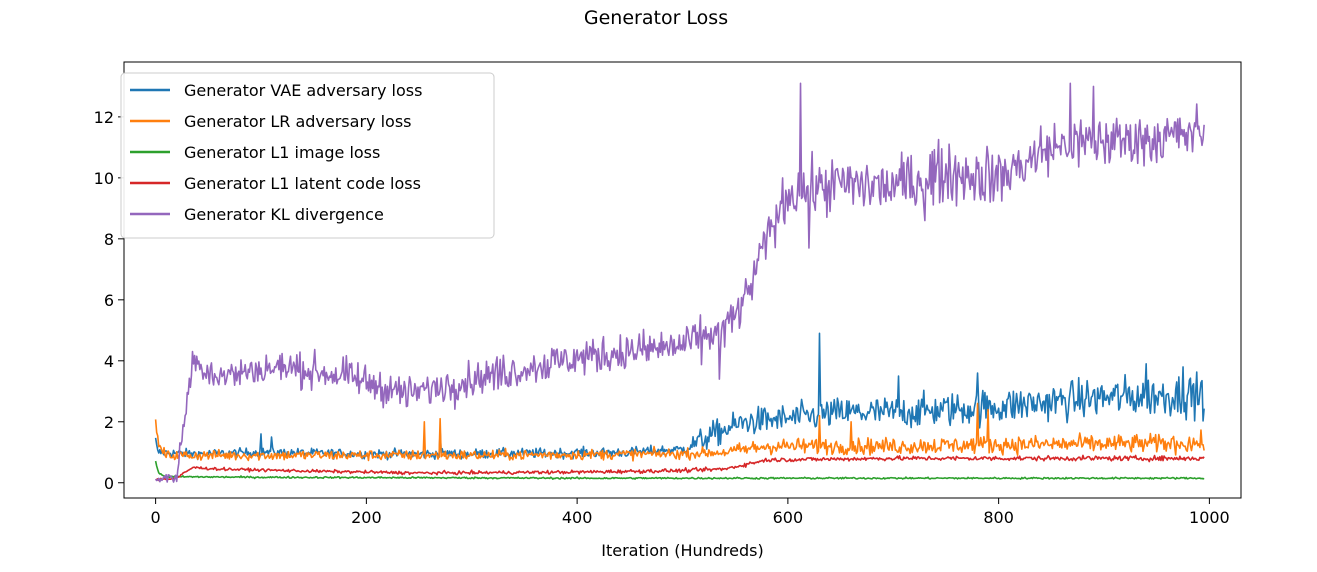 The image size is (1317, 572). I want to click on y-tick-label: 6, so click(109, 300).